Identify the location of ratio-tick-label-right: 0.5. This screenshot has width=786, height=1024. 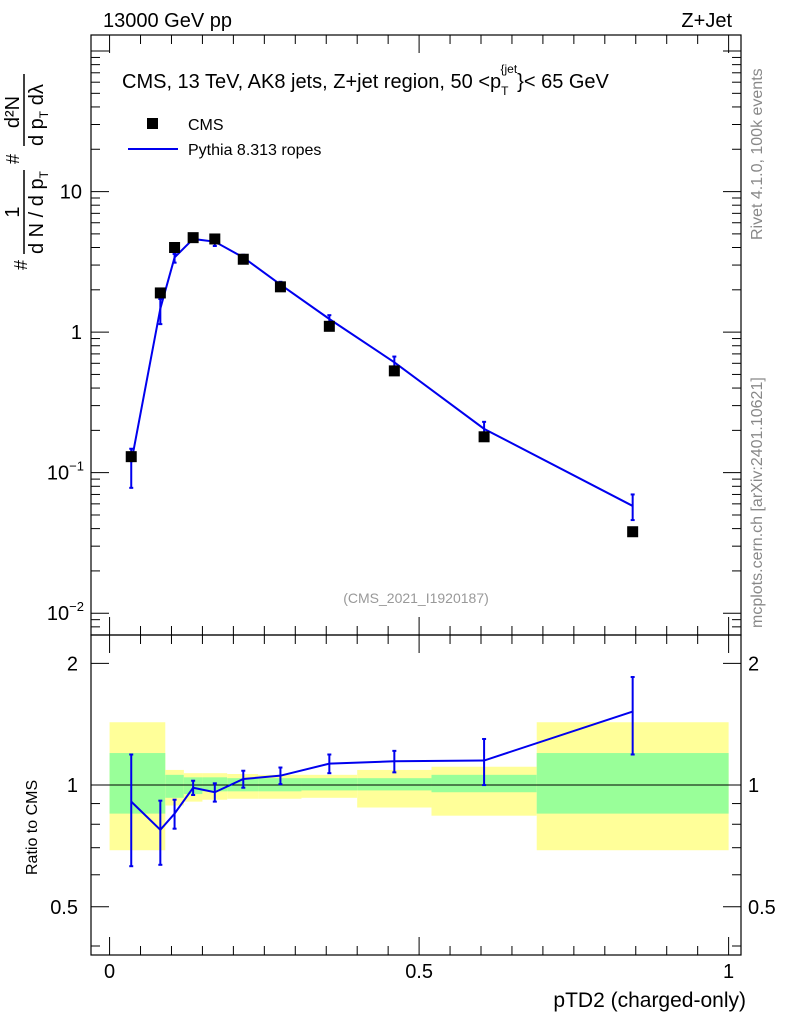
(762, 908).